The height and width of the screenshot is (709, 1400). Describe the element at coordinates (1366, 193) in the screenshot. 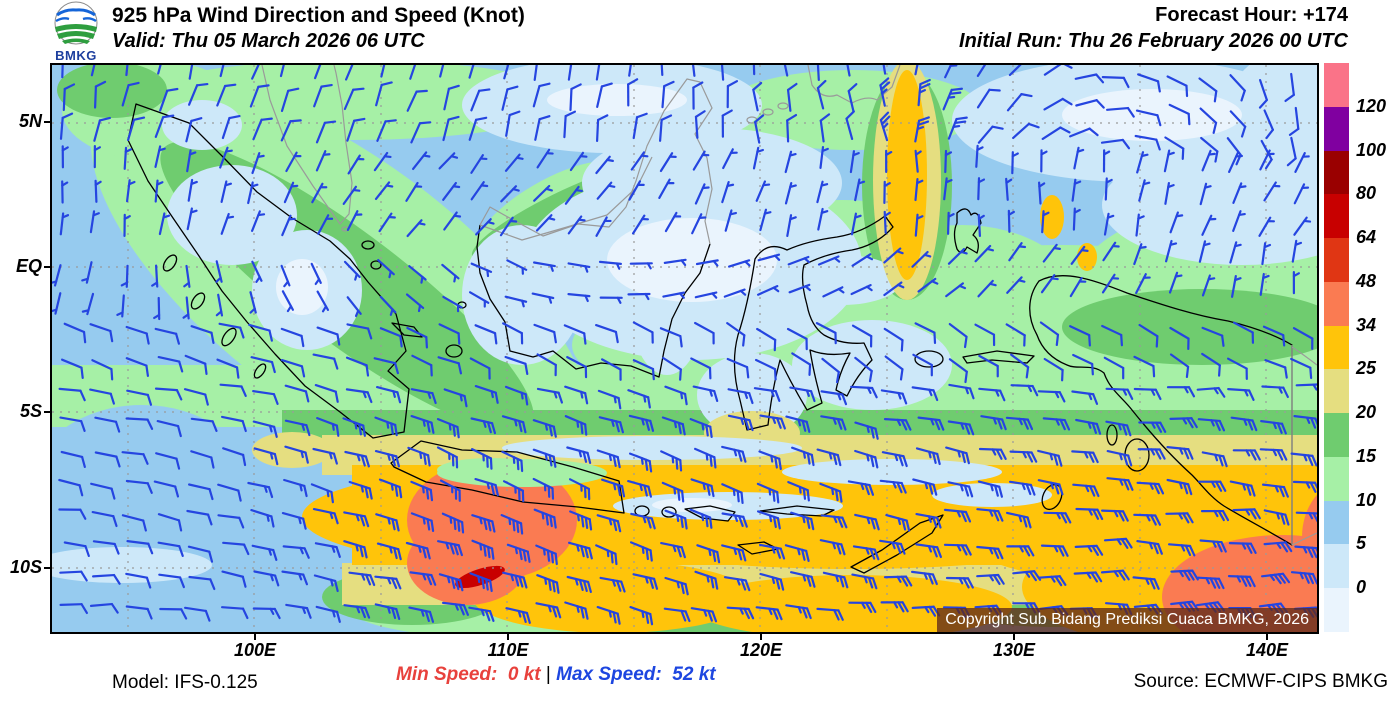

I see `colorbar-label: 80` at that location.